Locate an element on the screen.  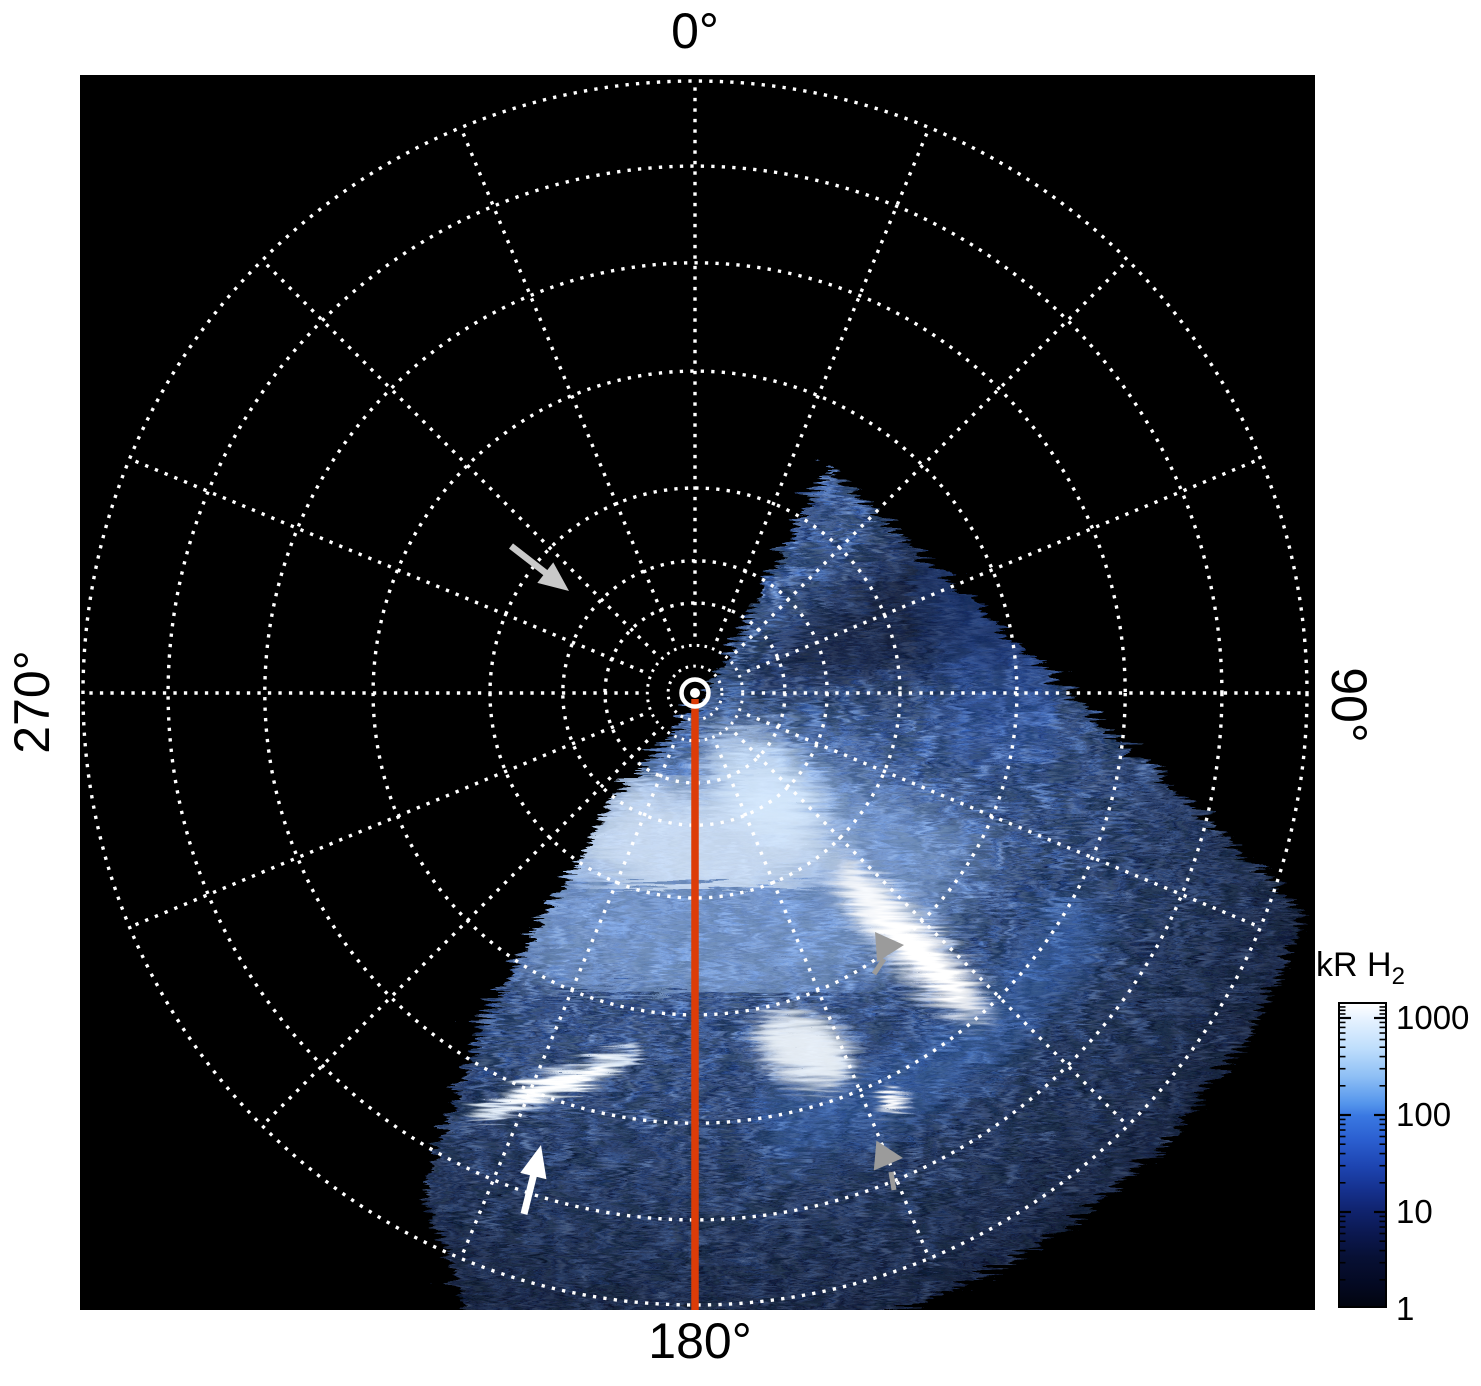
pointer-arrow-upper-left is located at coordinates (553, 576).